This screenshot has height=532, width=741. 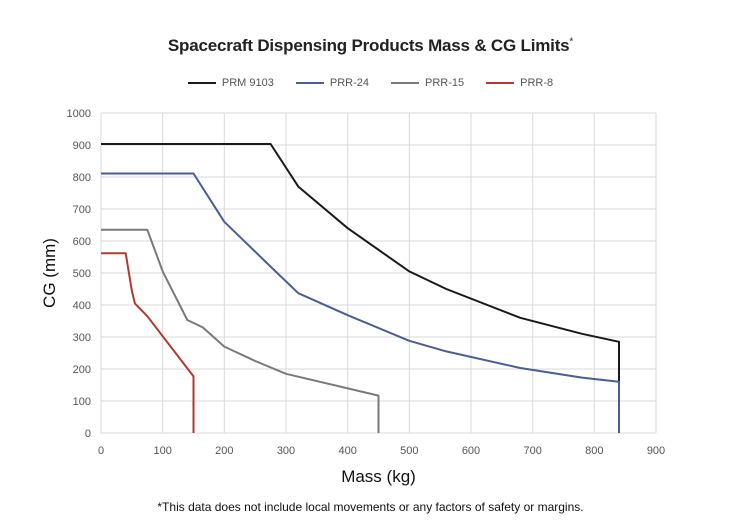 I want to click on x-tick-label: 800, so click(x=594, y=451).